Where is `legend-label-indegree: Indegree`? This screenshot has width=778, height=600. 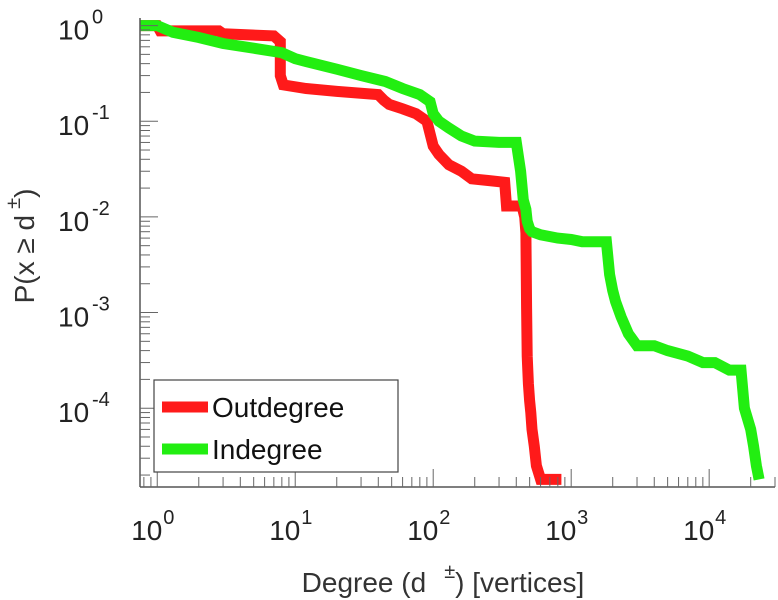
legend-label-indegree: Indegree is located at coordinates (267, 449).